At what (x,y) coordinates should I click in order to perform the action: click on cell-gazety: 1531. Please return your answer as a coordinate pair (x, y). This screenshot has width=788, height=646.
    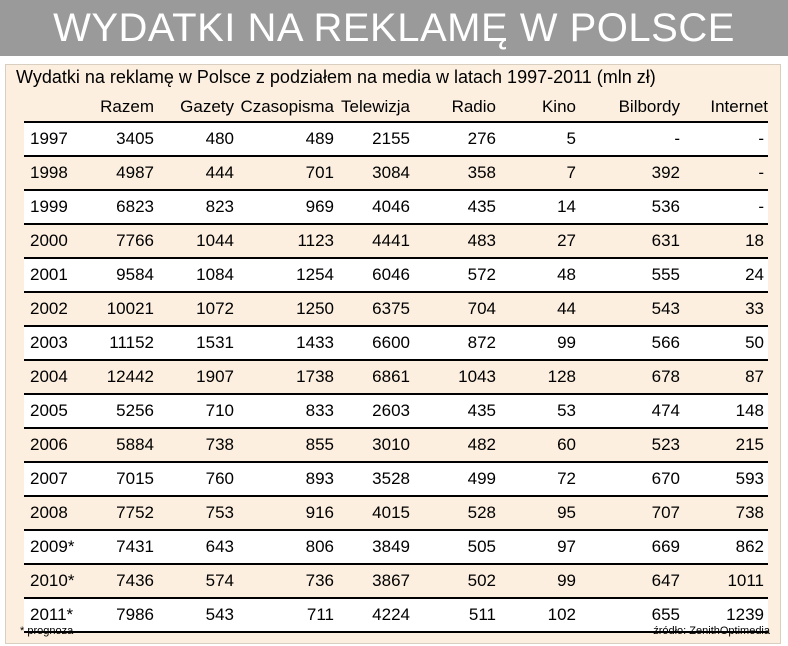
    Looking at the image, I should click on (194, 343).